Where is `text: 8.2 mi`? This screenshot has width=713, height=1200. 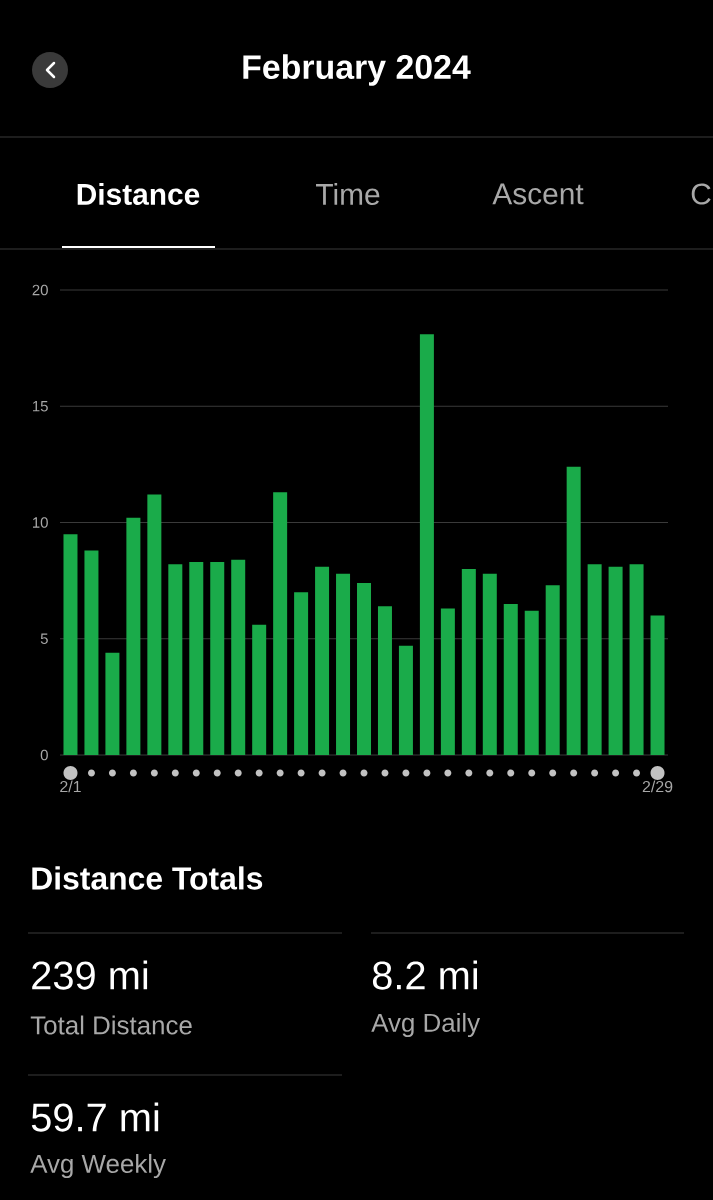 text: 8.2 mi is located at coordinates (424, 975).